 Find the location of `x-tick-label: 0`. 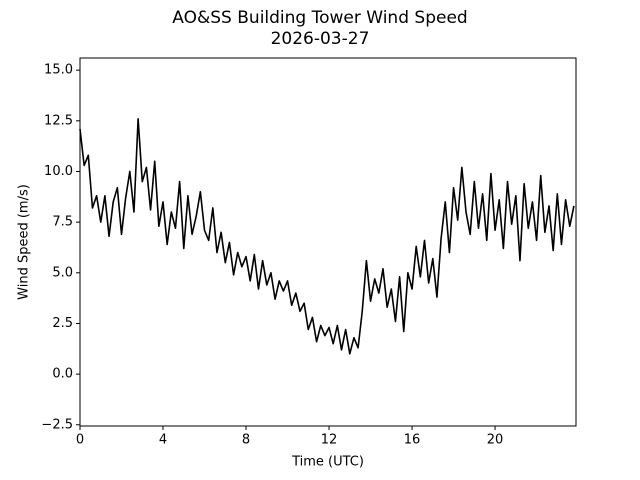

x-tick-label: 0 is located at coordinates (80, 440).